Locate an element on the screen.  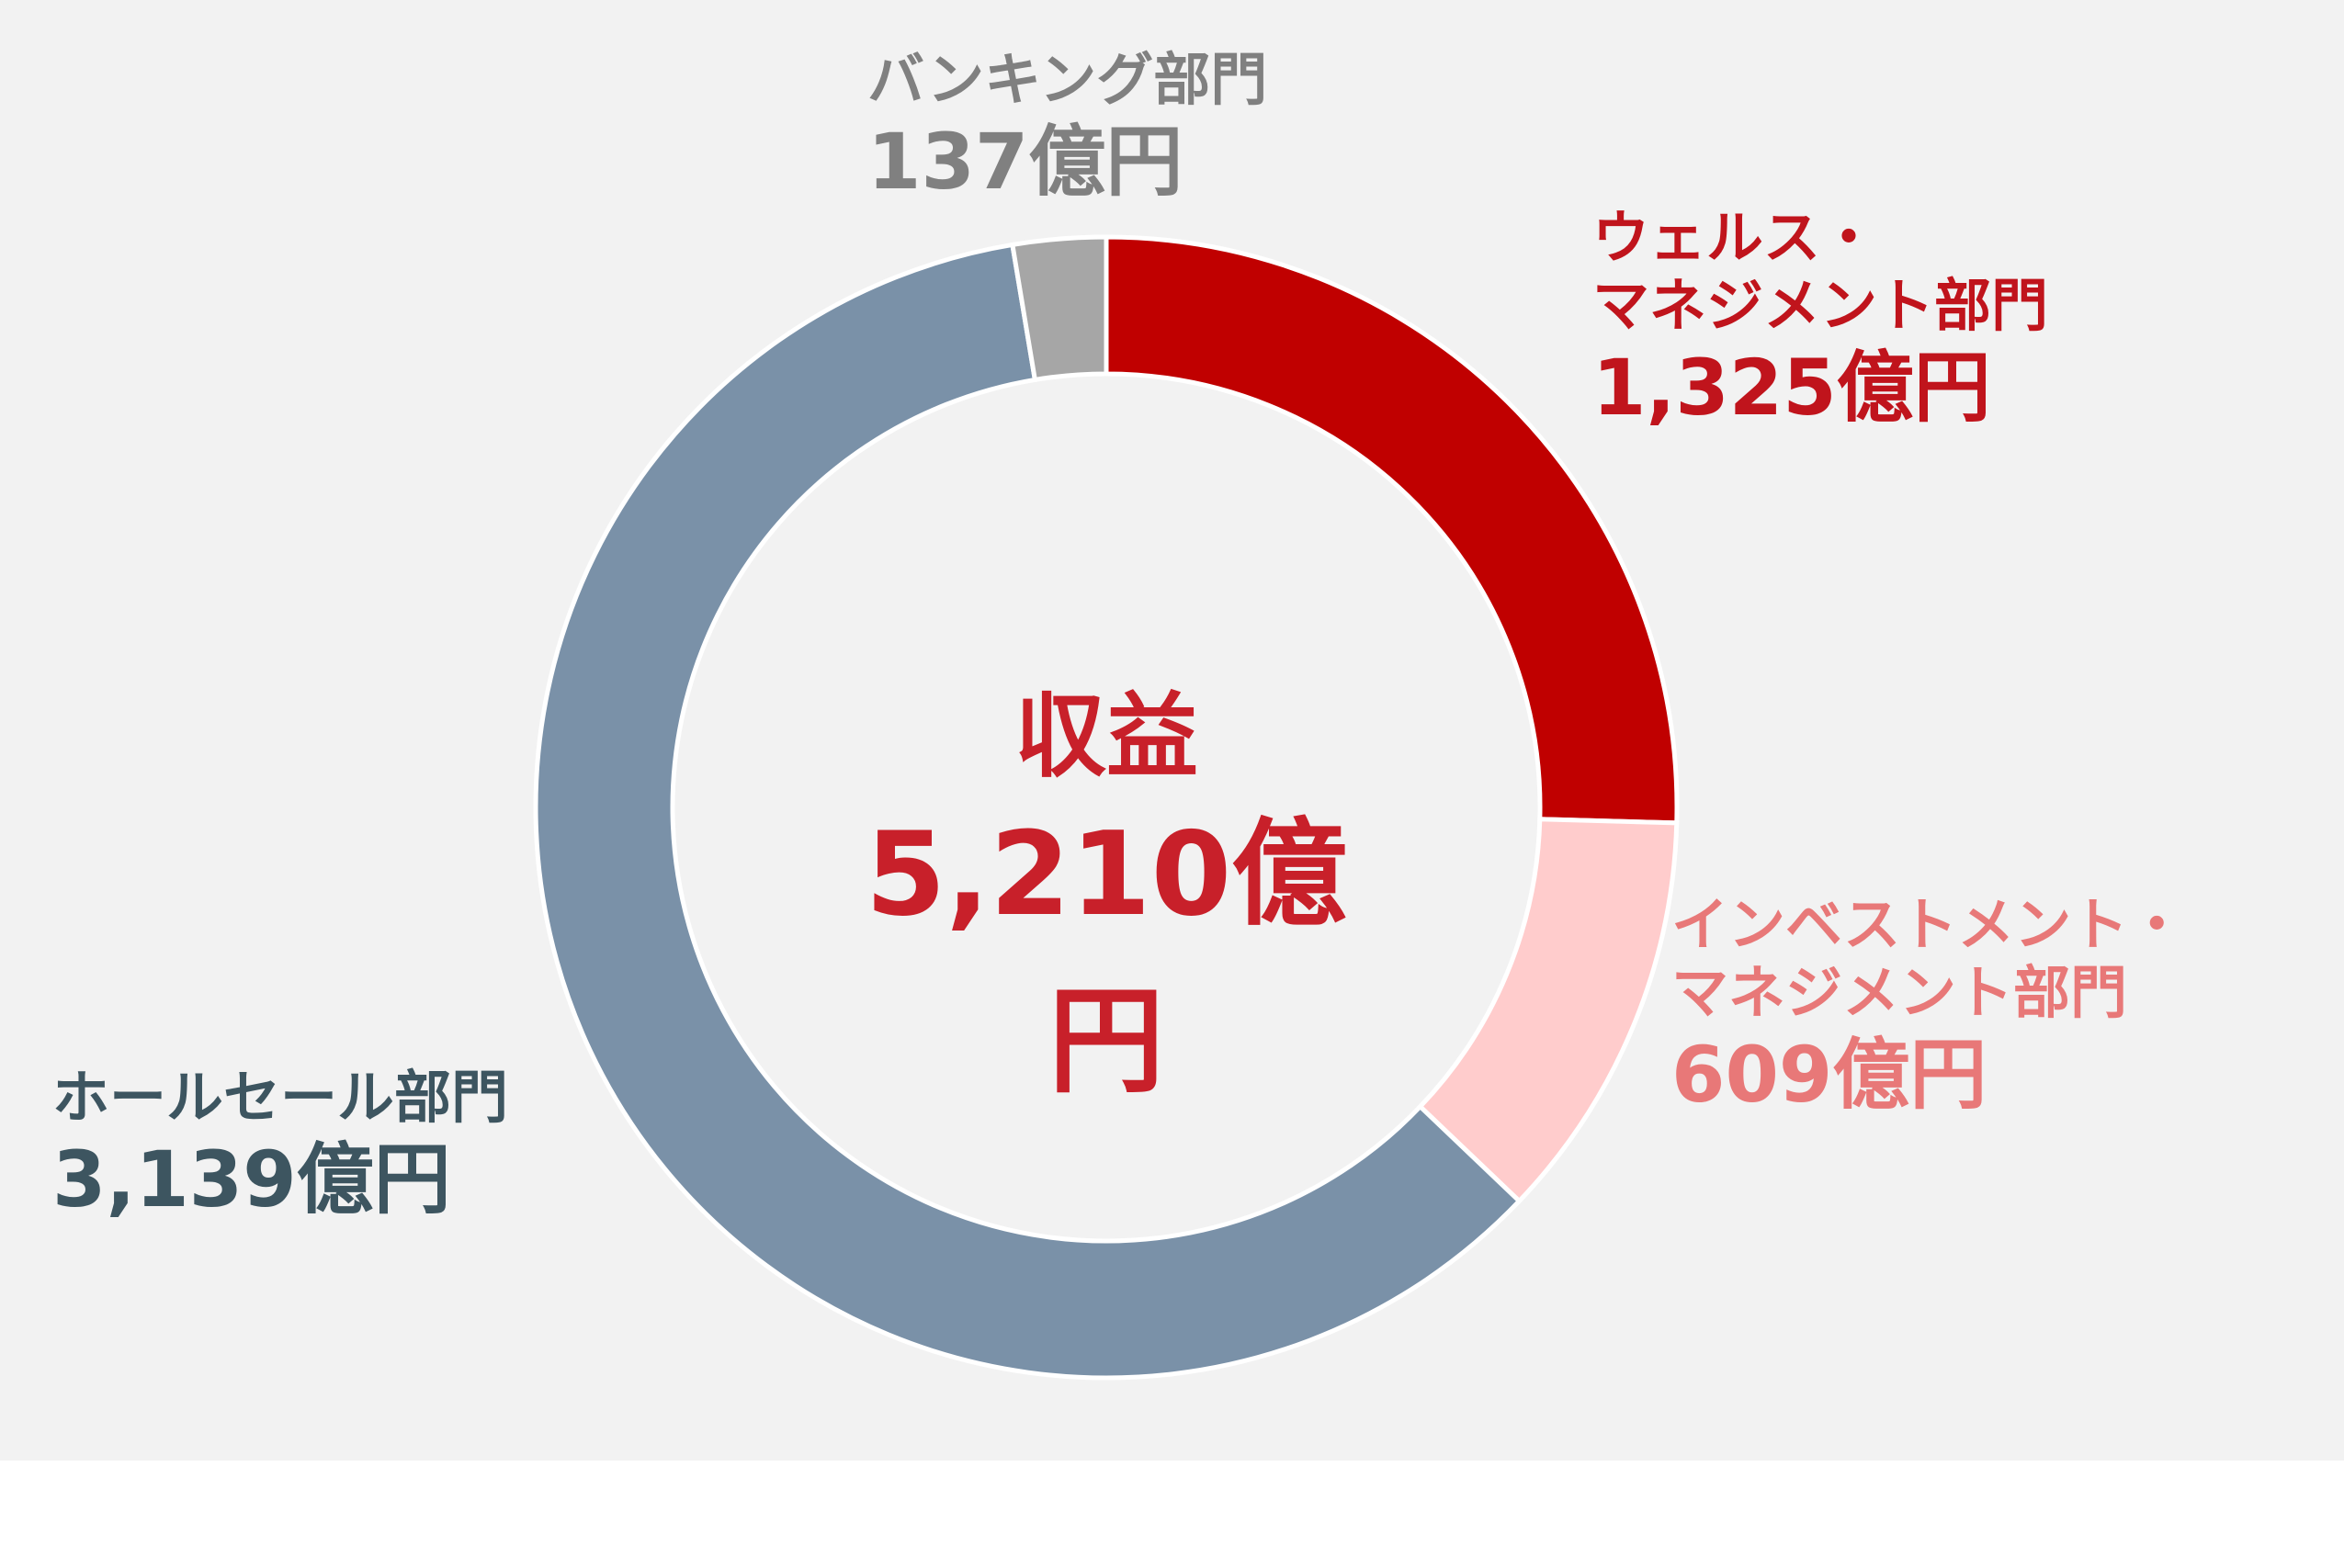
segment-value: 1,325億円 is located at coordinates (1791, 388).